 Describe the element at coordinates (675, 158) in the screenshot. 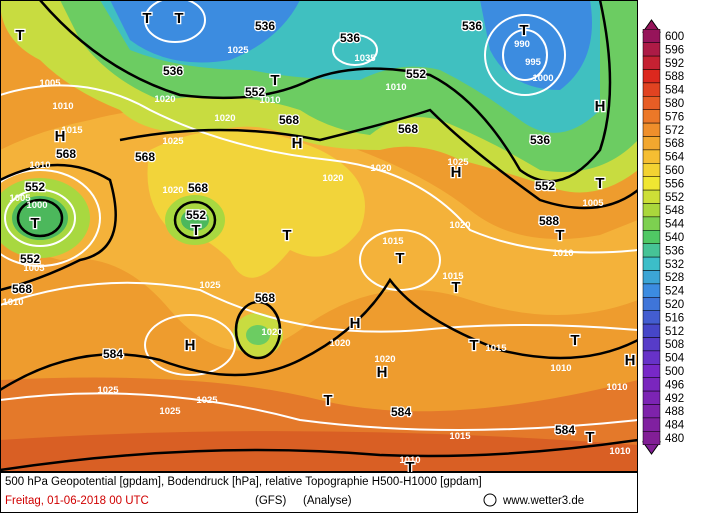

I see `colorbar-label: 564` at that location.